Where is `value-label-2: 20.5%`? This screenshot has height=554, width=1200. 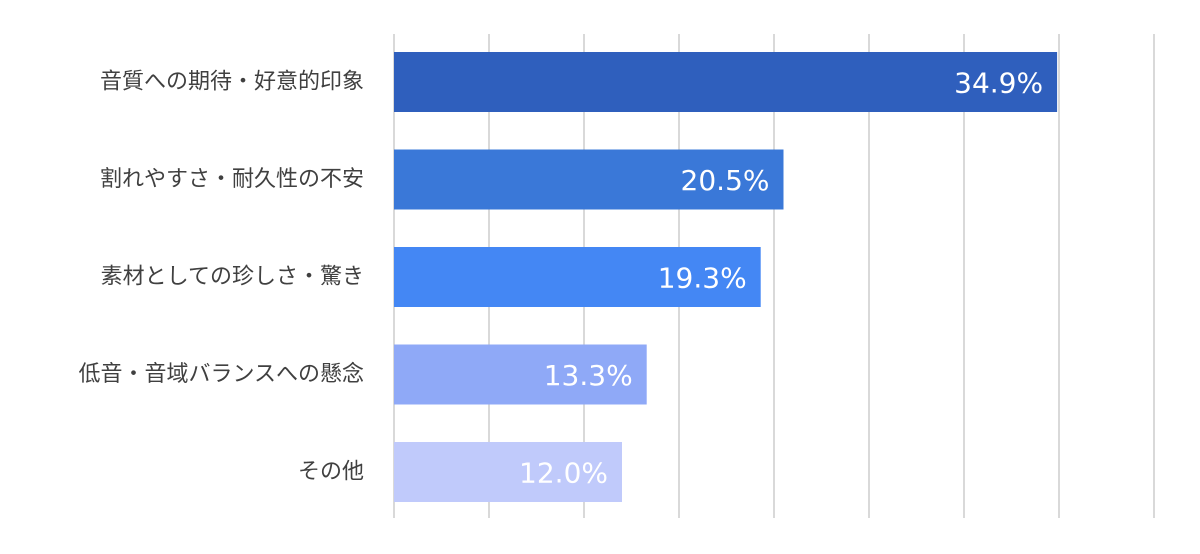 value-label-2: 20.5% is located at coordinates (725, 180).